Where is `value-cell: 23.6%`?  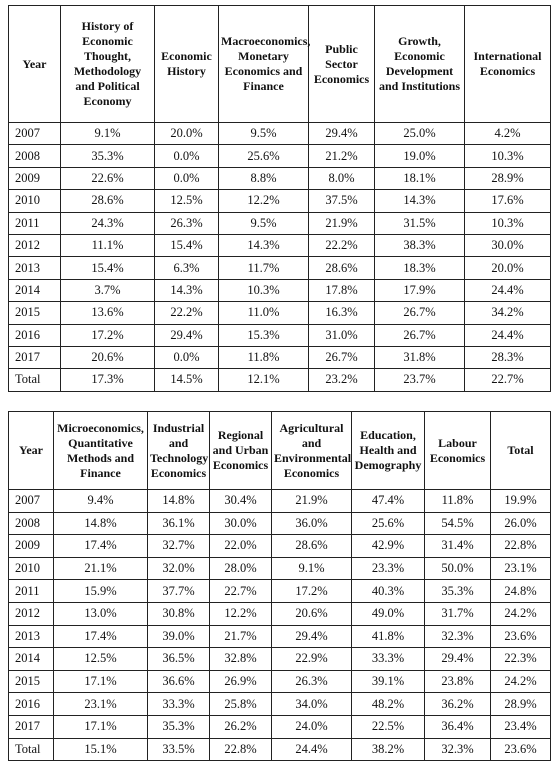
value-cell: 23.6% is located at coordinates (520, 749).